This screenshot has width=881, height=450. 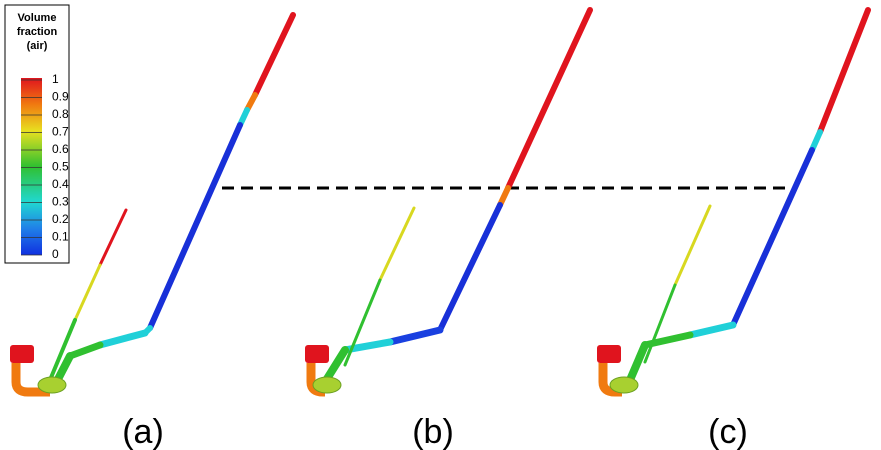 I want to click on panel-label: (b), so click(x=433, y=431).